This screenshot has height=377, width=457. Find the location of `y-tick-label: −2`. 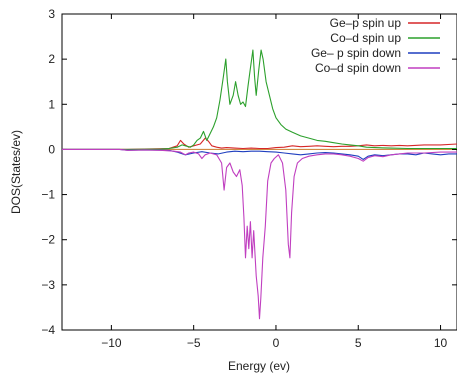

y-tick-label: −2 is located at coordinates (48, 240).